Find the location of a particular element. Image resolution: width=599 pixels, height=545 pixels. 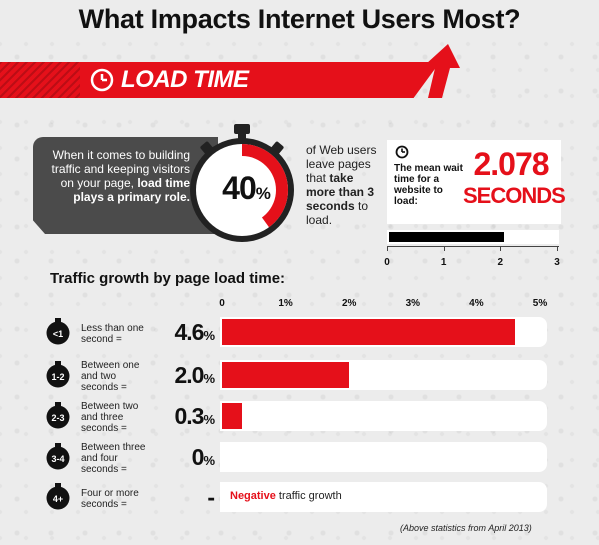

row-label: Four or more seconds = is located at coordinates (110, 499).